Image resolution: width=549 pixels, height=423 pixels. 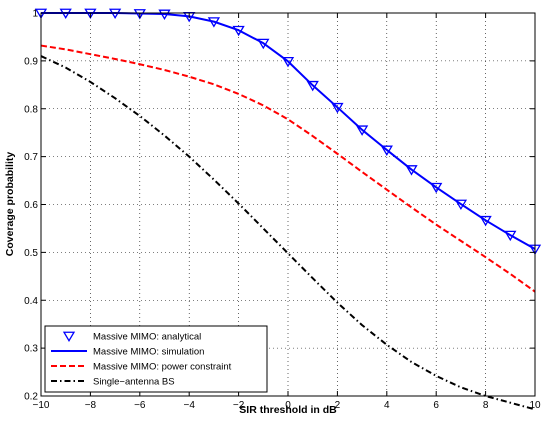 I want to click on x-tick-label: 6, so click(x=436, y=405).